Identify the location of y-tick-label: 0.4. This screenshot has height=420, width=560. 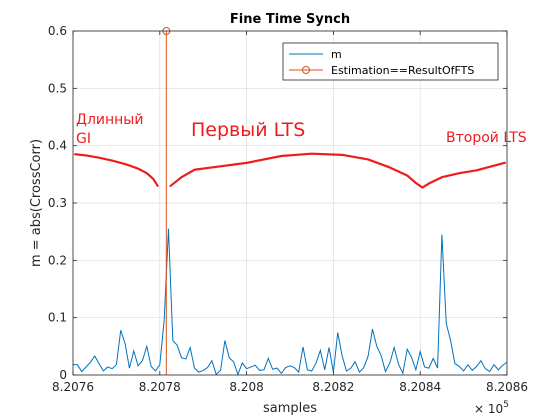
(57, 146).